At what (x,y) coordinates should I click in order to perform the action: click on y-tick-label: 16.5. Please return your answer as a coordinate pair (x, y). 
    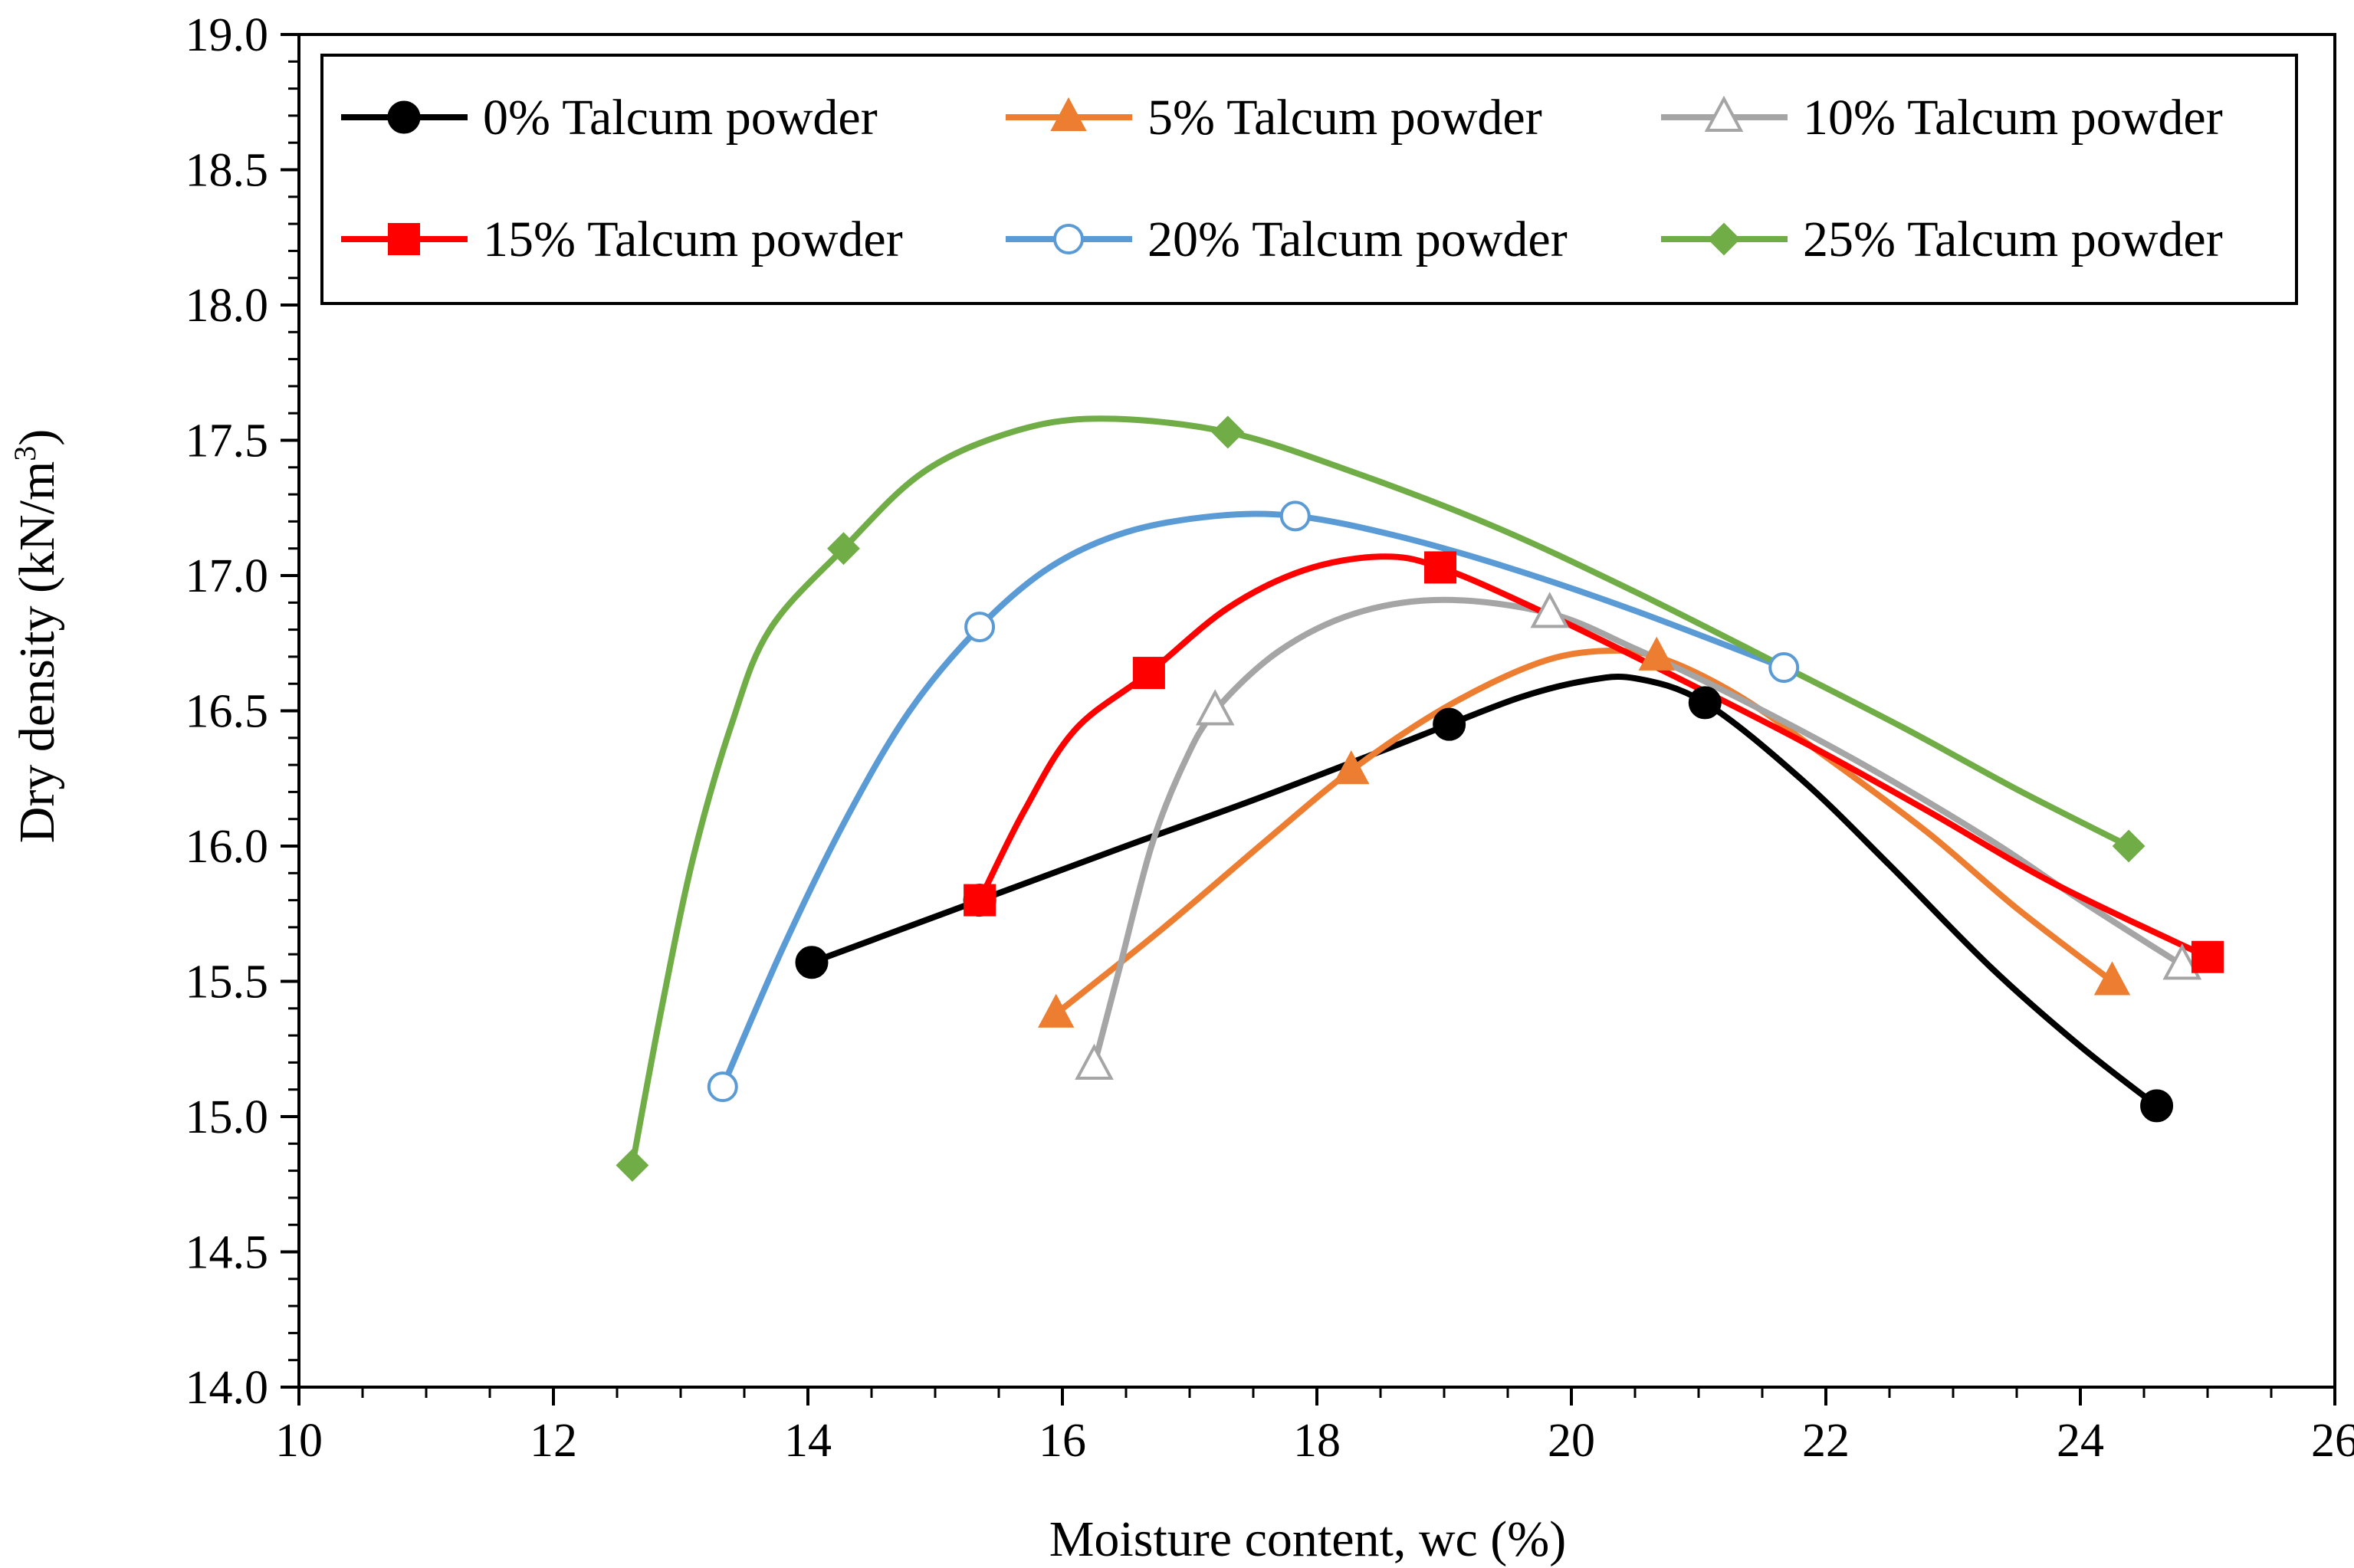
    Looking at the image, I should click on (227, 712).